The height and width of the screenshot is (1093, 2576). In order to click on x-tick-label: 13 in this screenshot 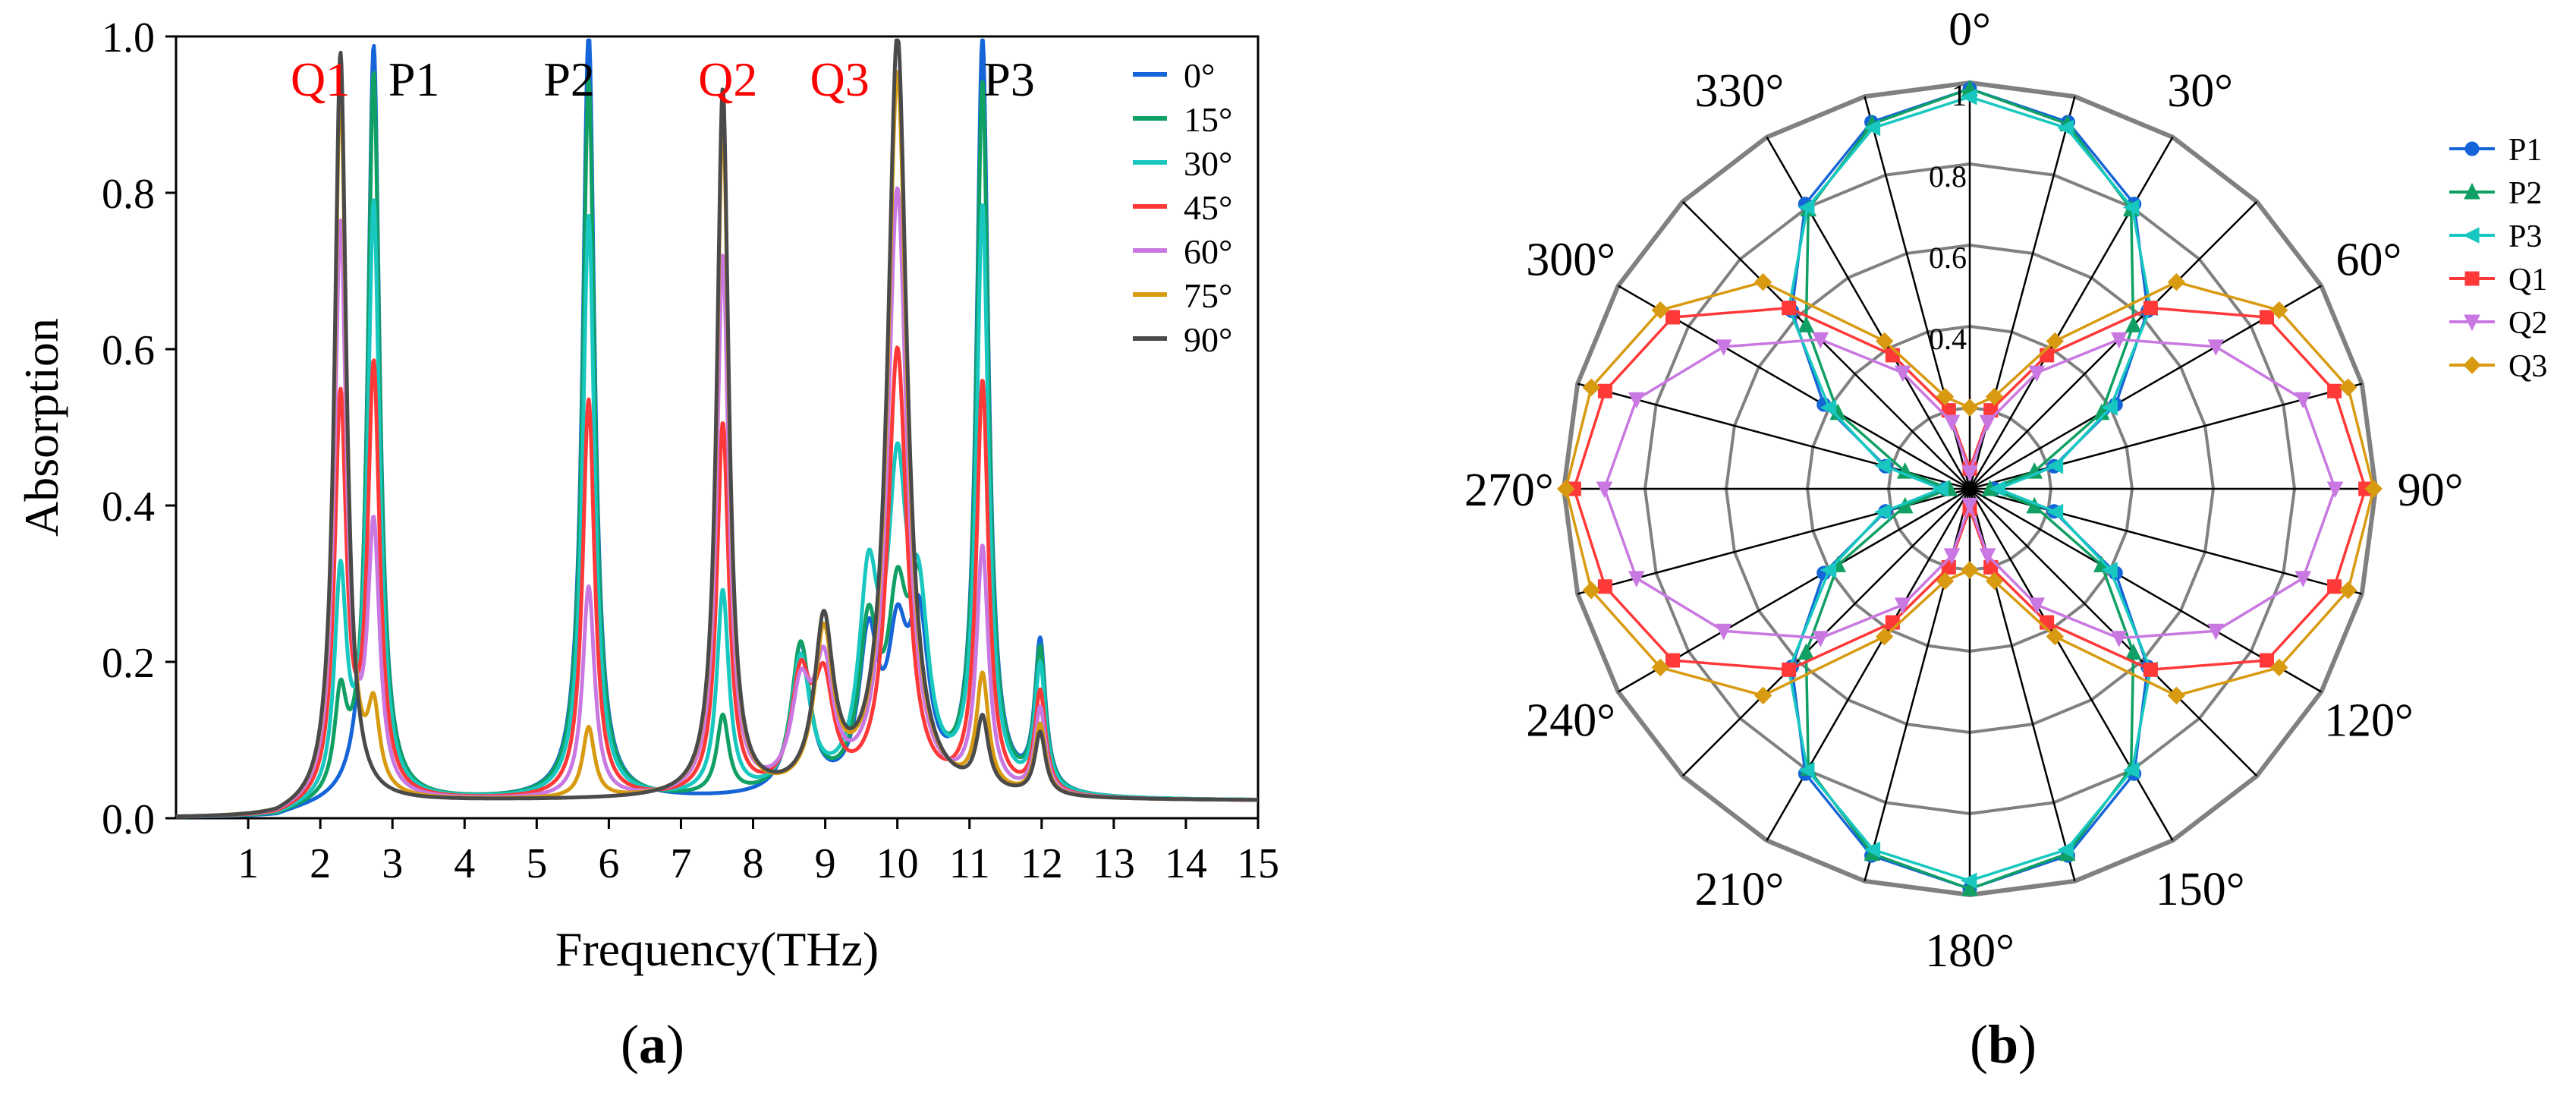, I will do `click(1114, 863)`.